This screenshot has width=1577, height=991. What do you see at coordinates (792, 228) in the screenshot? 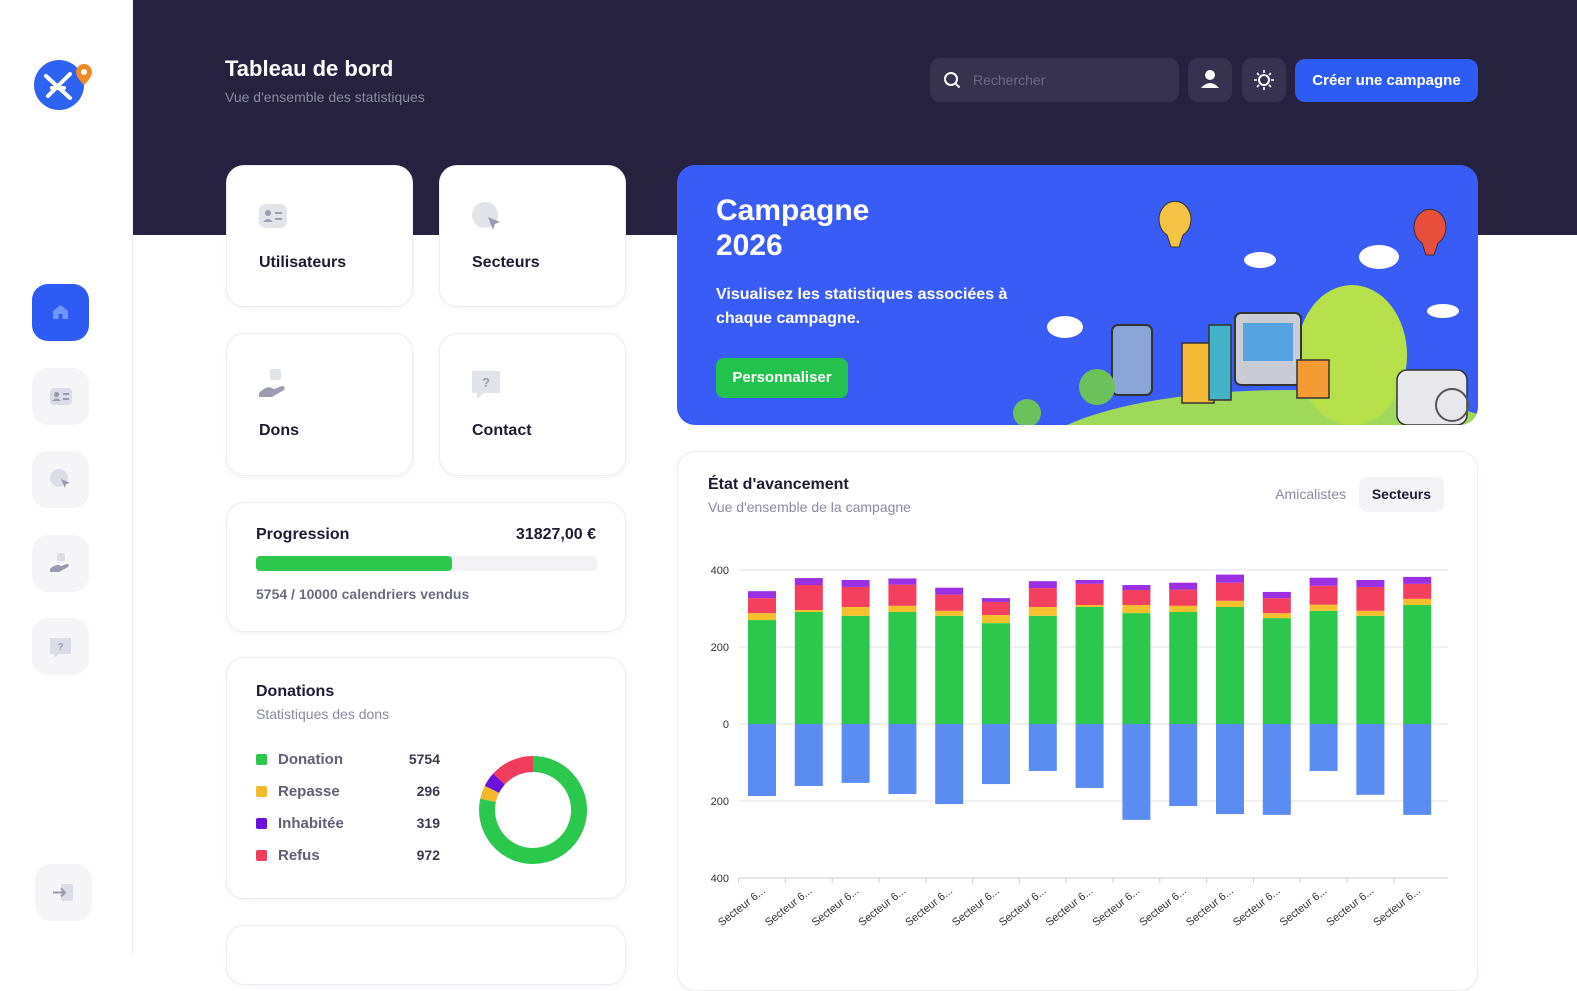
I see `banner-title: Campagne 2026` at bounding box center [792, 228].